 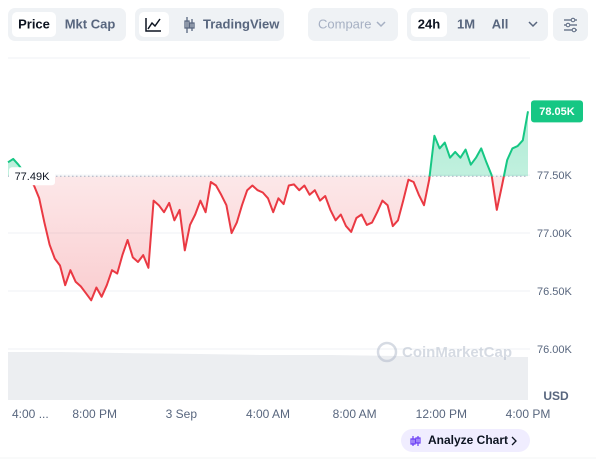 I want to click on currency-label: USD, so click(x=556, y=396).